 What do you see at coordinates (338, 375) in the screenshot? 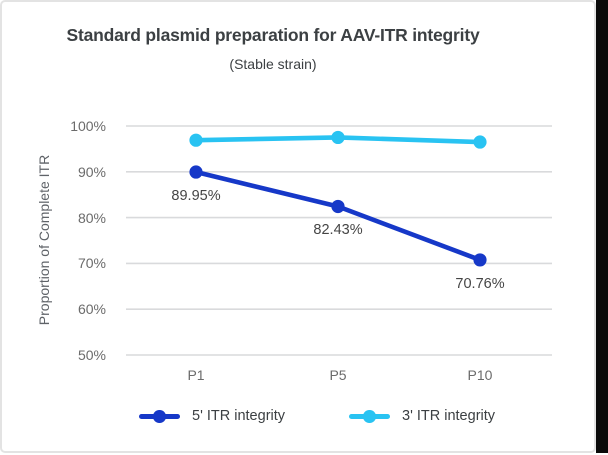
I see `x-tick-label: P5` at bounding box center [338, 375].